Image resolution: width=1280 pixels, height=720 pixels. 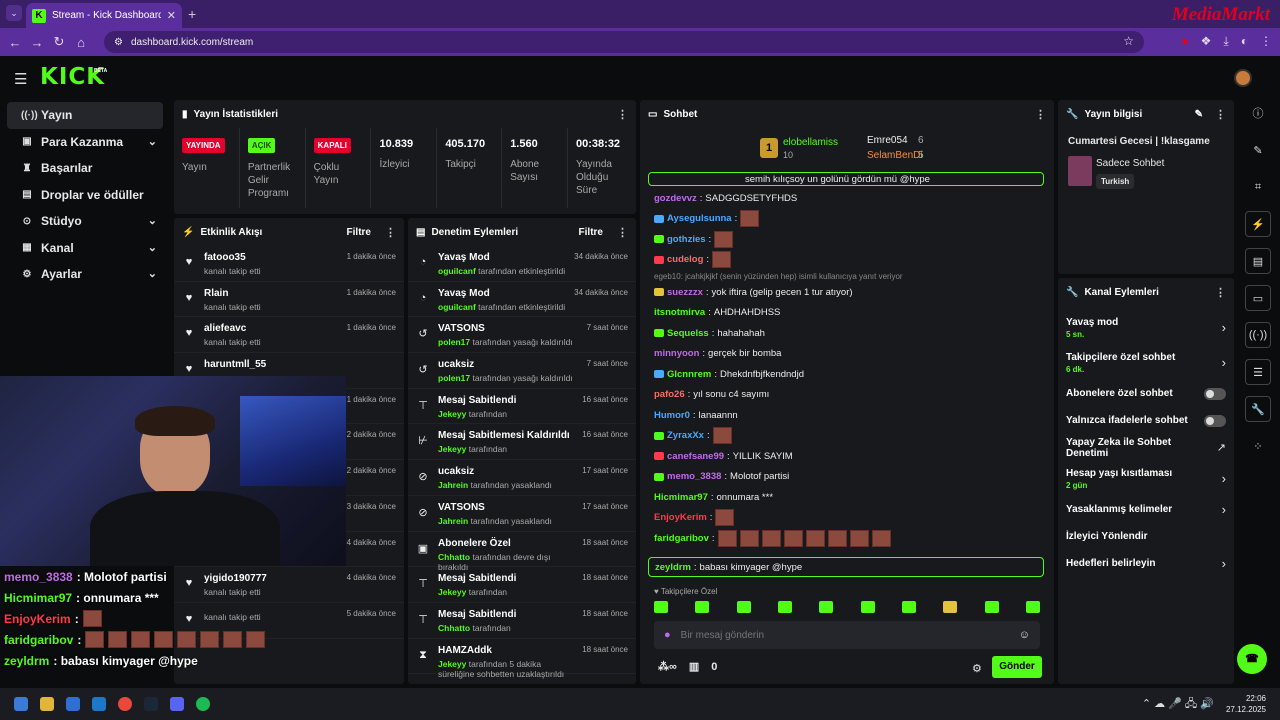 What do you see at coordinates (669, 395) in the screenshot?
I see `chat-username: pafo26` at bounding box center [669, 395].